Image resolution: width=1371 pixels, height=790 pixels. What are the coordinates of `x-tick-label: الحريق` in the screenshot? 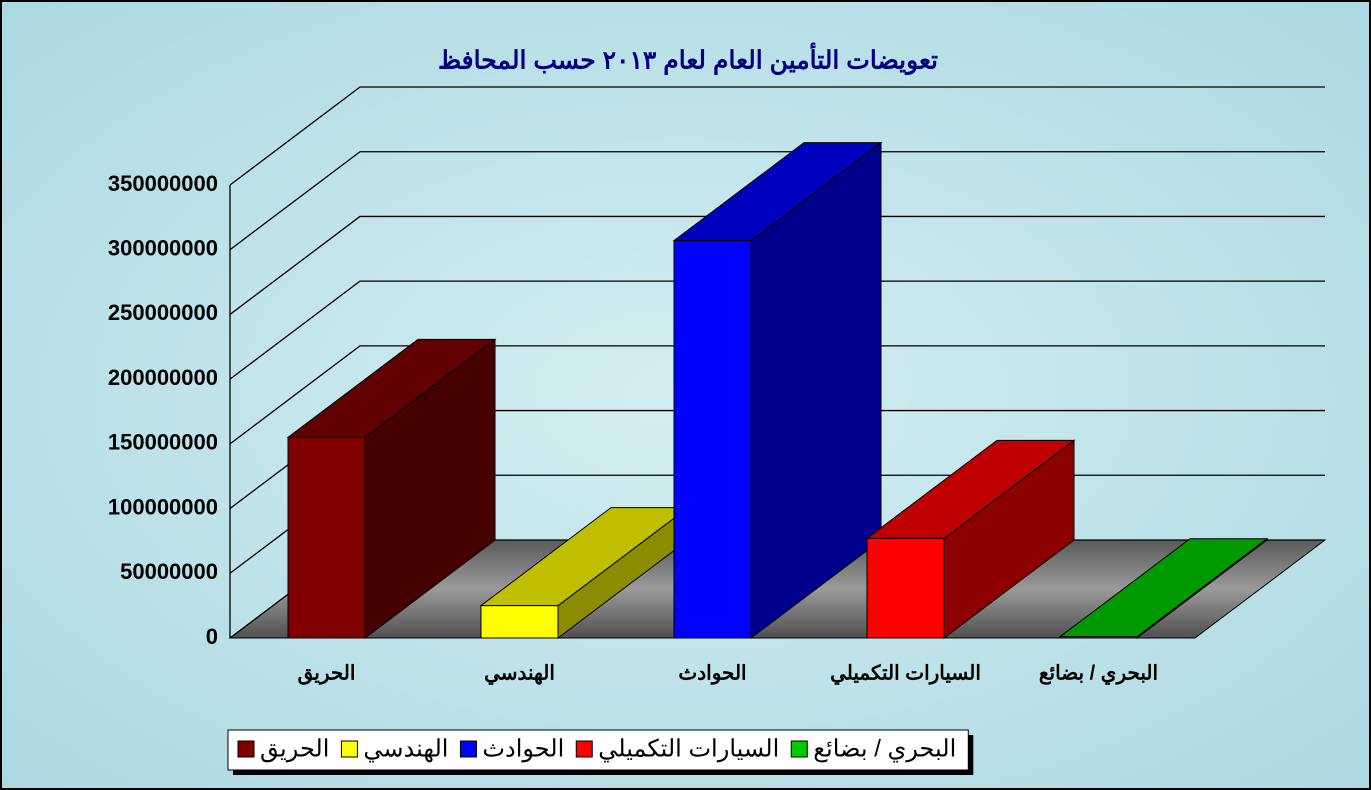 It's located at (327, 673).